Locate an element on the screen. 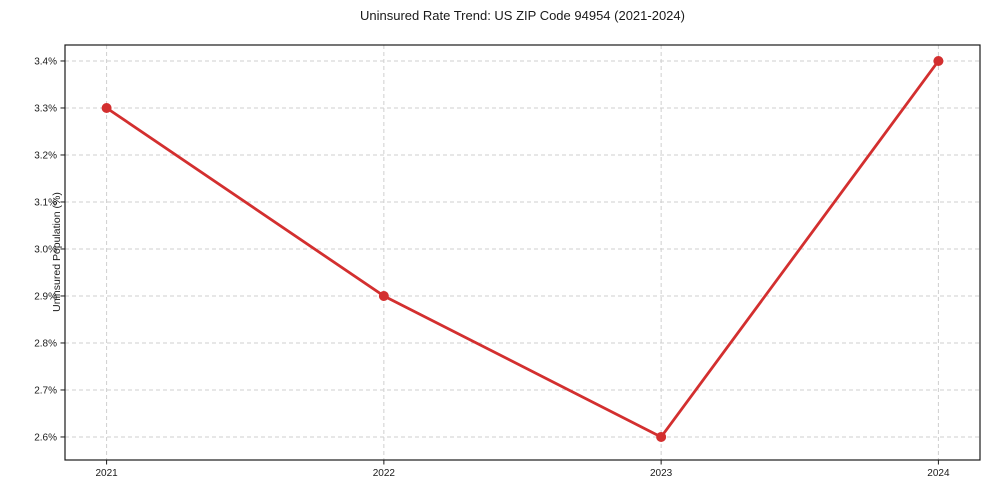 Image resolution: width=989 pixels, height=490 pixels. x-tick-label: 2024 is located at coordinates (938, 473).